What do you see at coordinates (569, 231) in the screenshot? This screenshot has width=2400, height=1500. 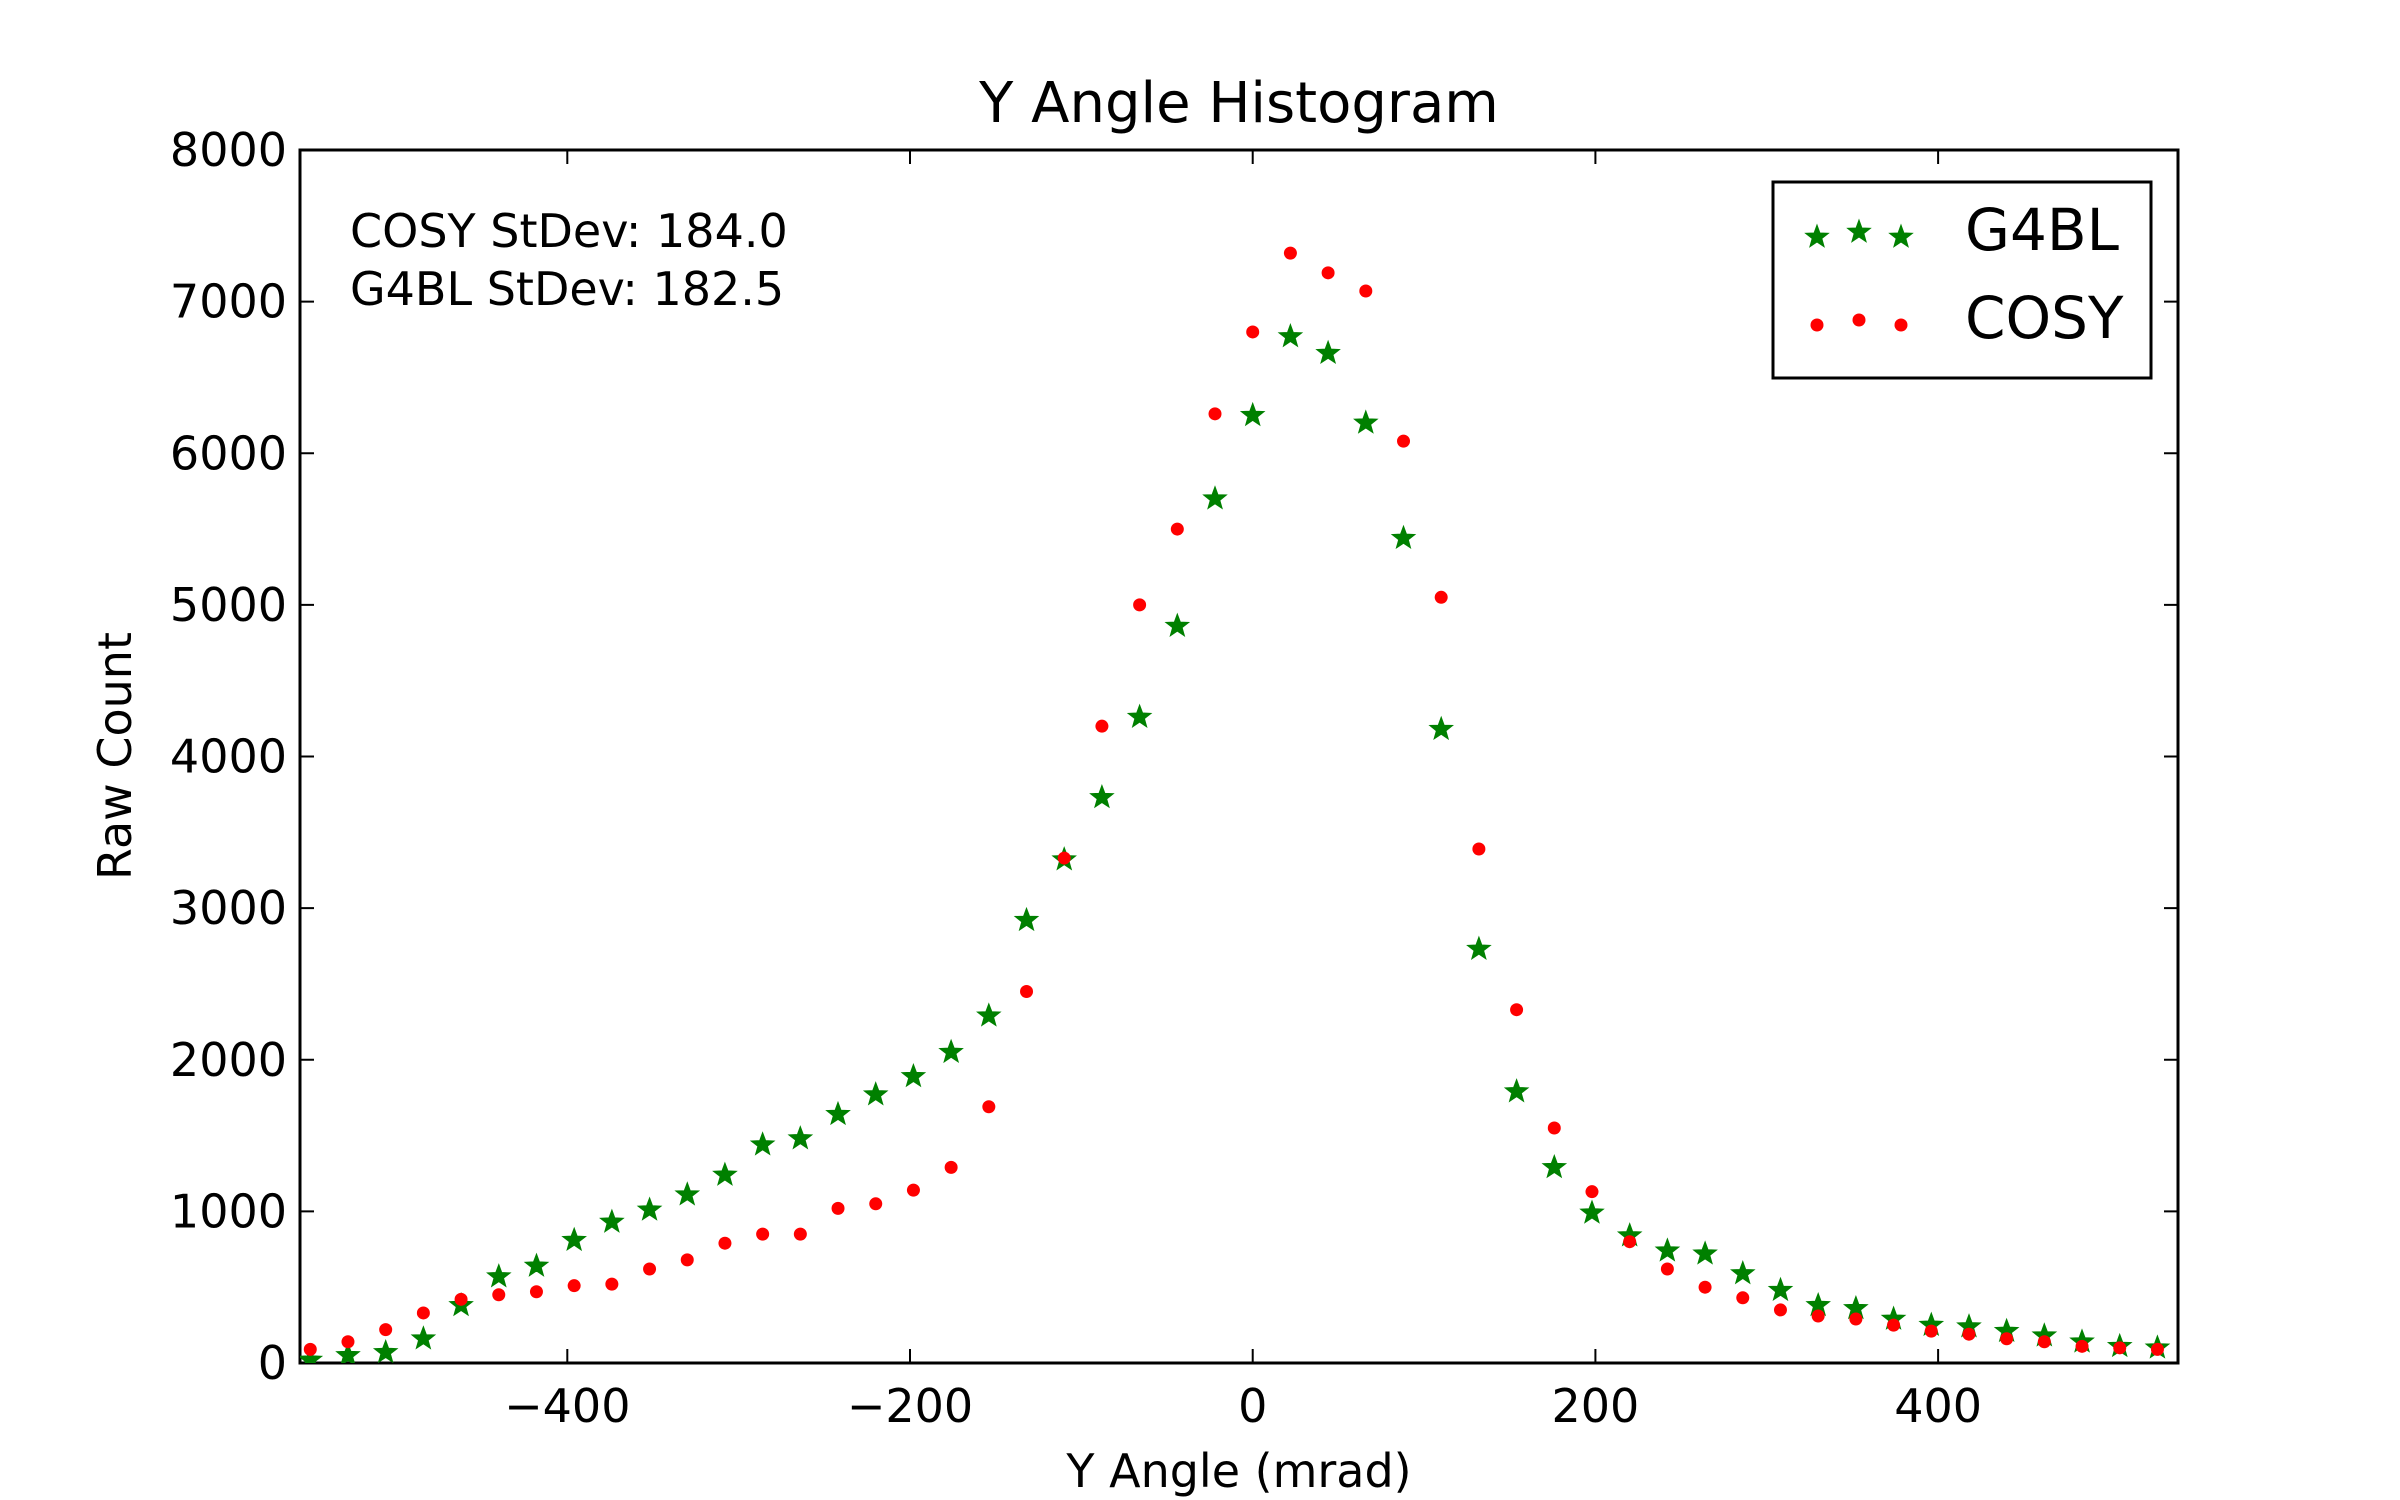 I see `annotation-cosy-stdev: COSY StDev: 184.0` at bounding box center [569, 231].